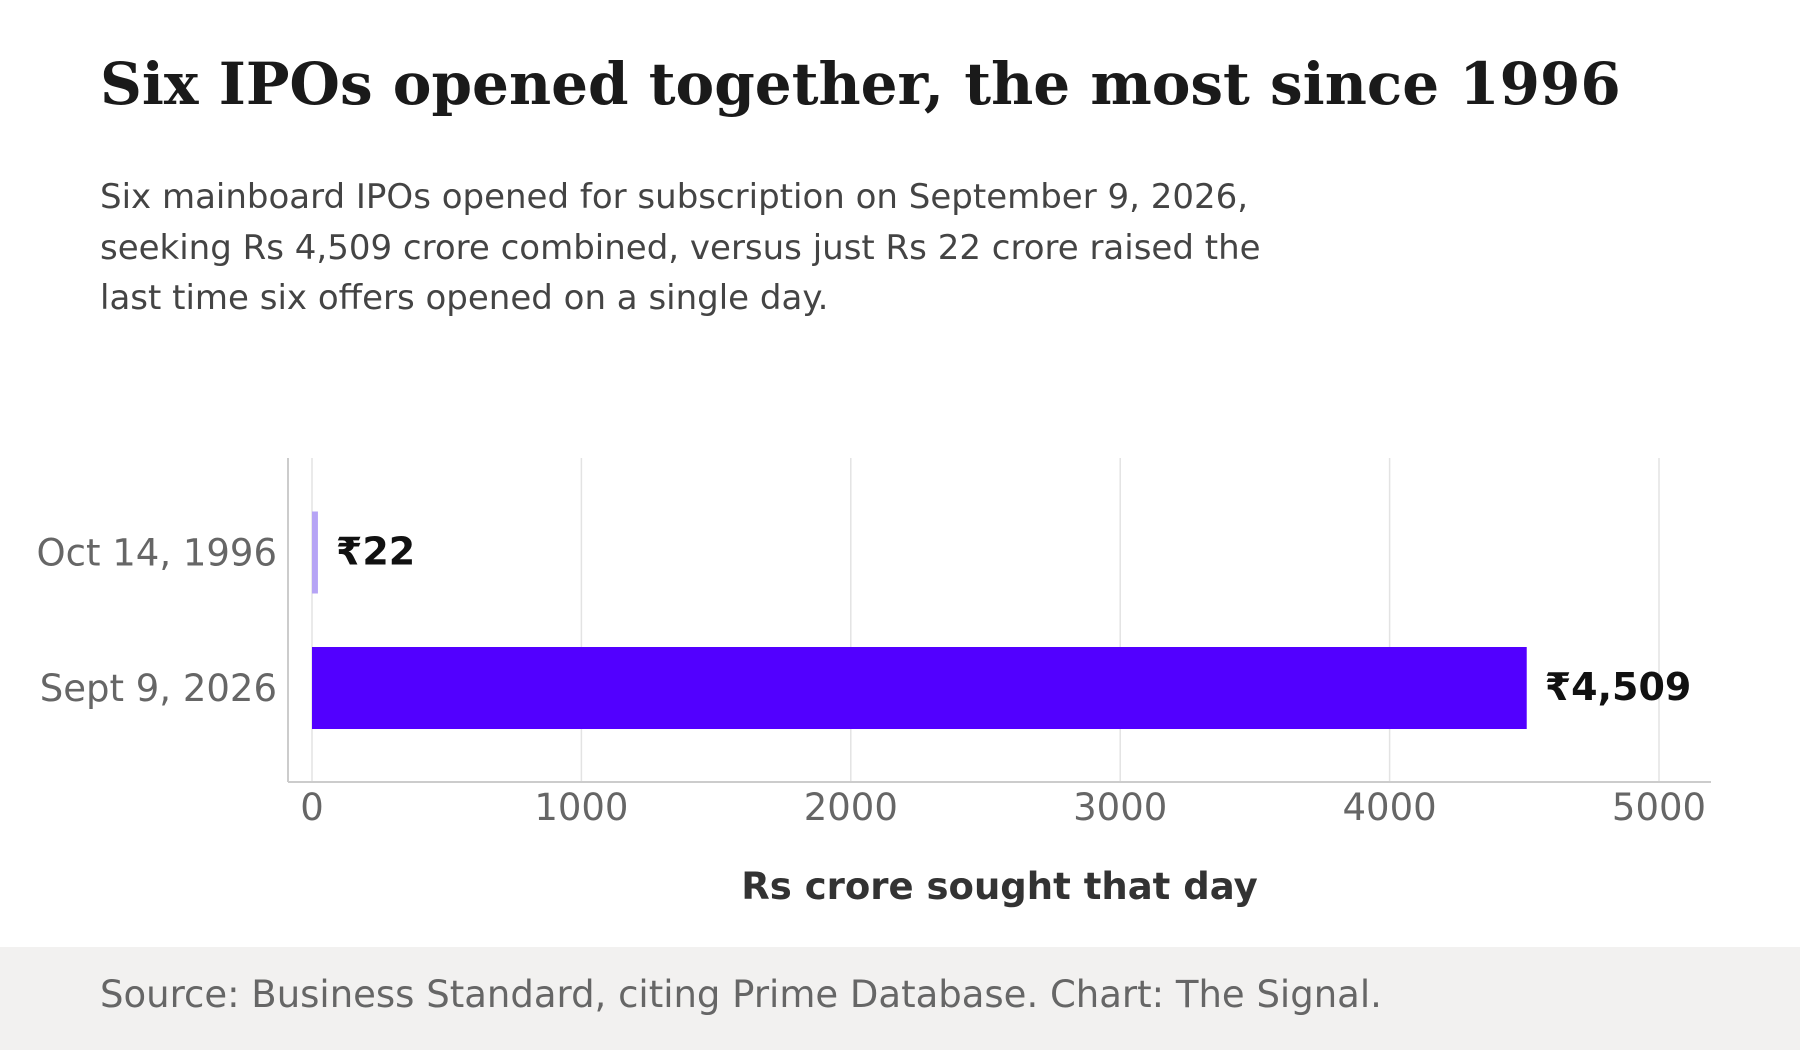  I want to click on x-tick-label: 0, so click(312, 807).